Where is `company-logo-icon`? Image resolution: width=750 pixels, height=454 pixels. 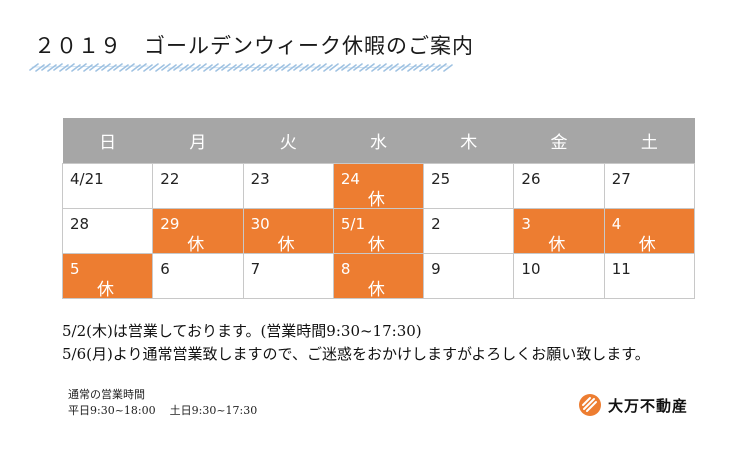
company-logo-icon is located at coordinates (590, 405).